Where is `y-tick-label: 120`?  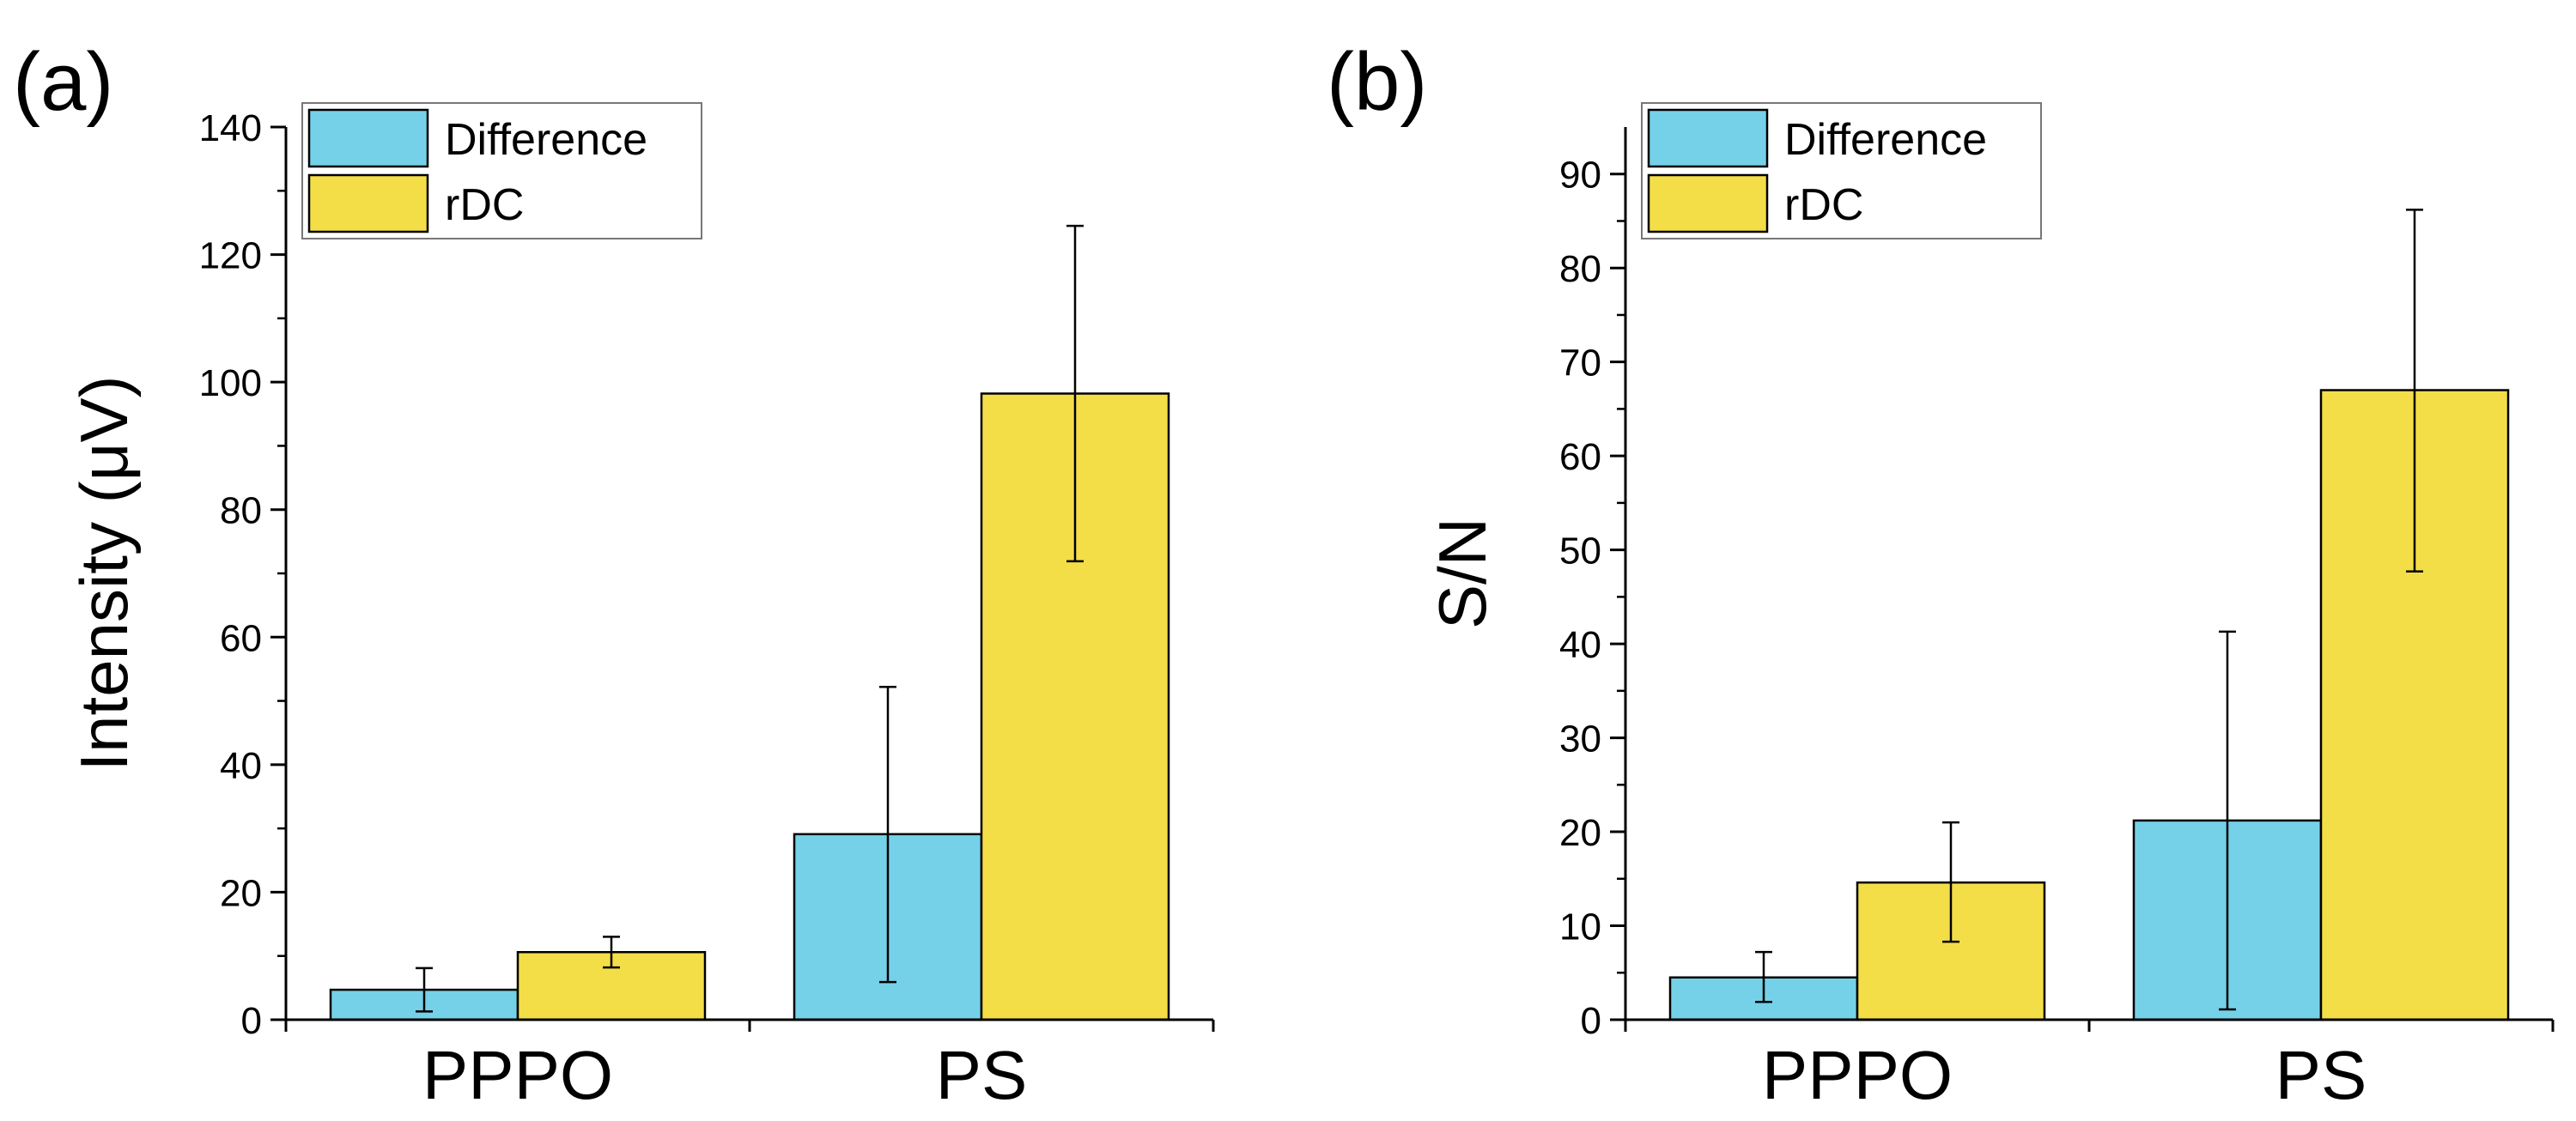
y-tick-label: 120 is located at coordinates (230, 256).